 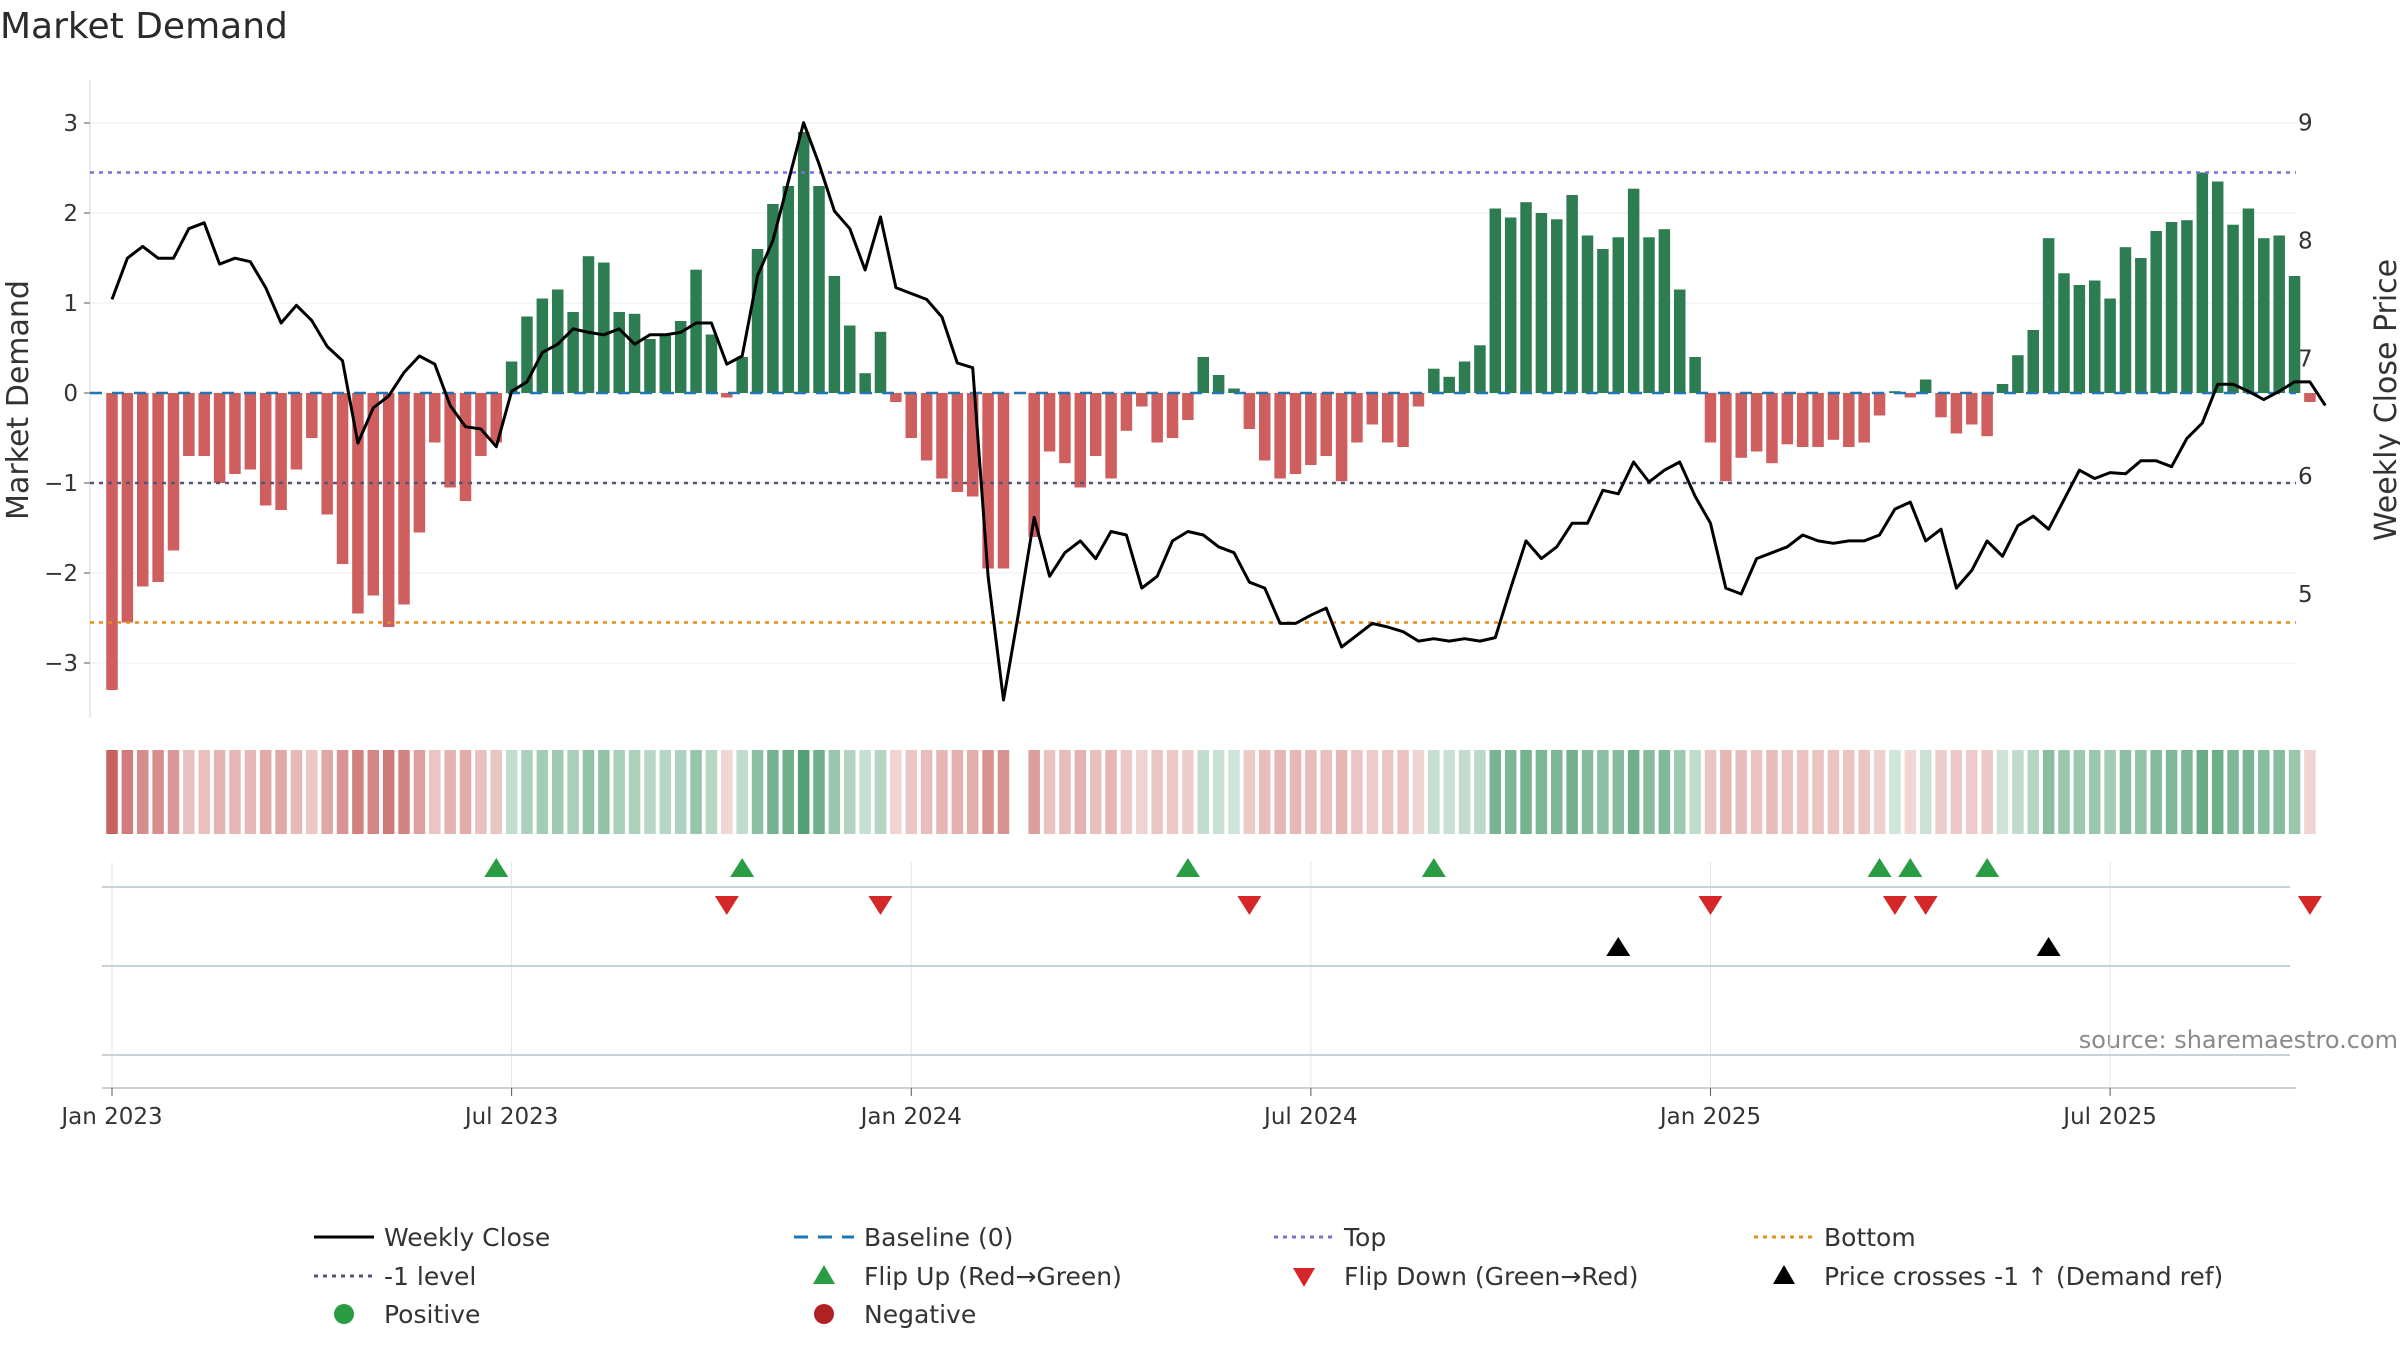 What do you see at coordinates (70, 124) in the screenshot?
I see `y-tick-label: 3` at bounding box center [70, 124].